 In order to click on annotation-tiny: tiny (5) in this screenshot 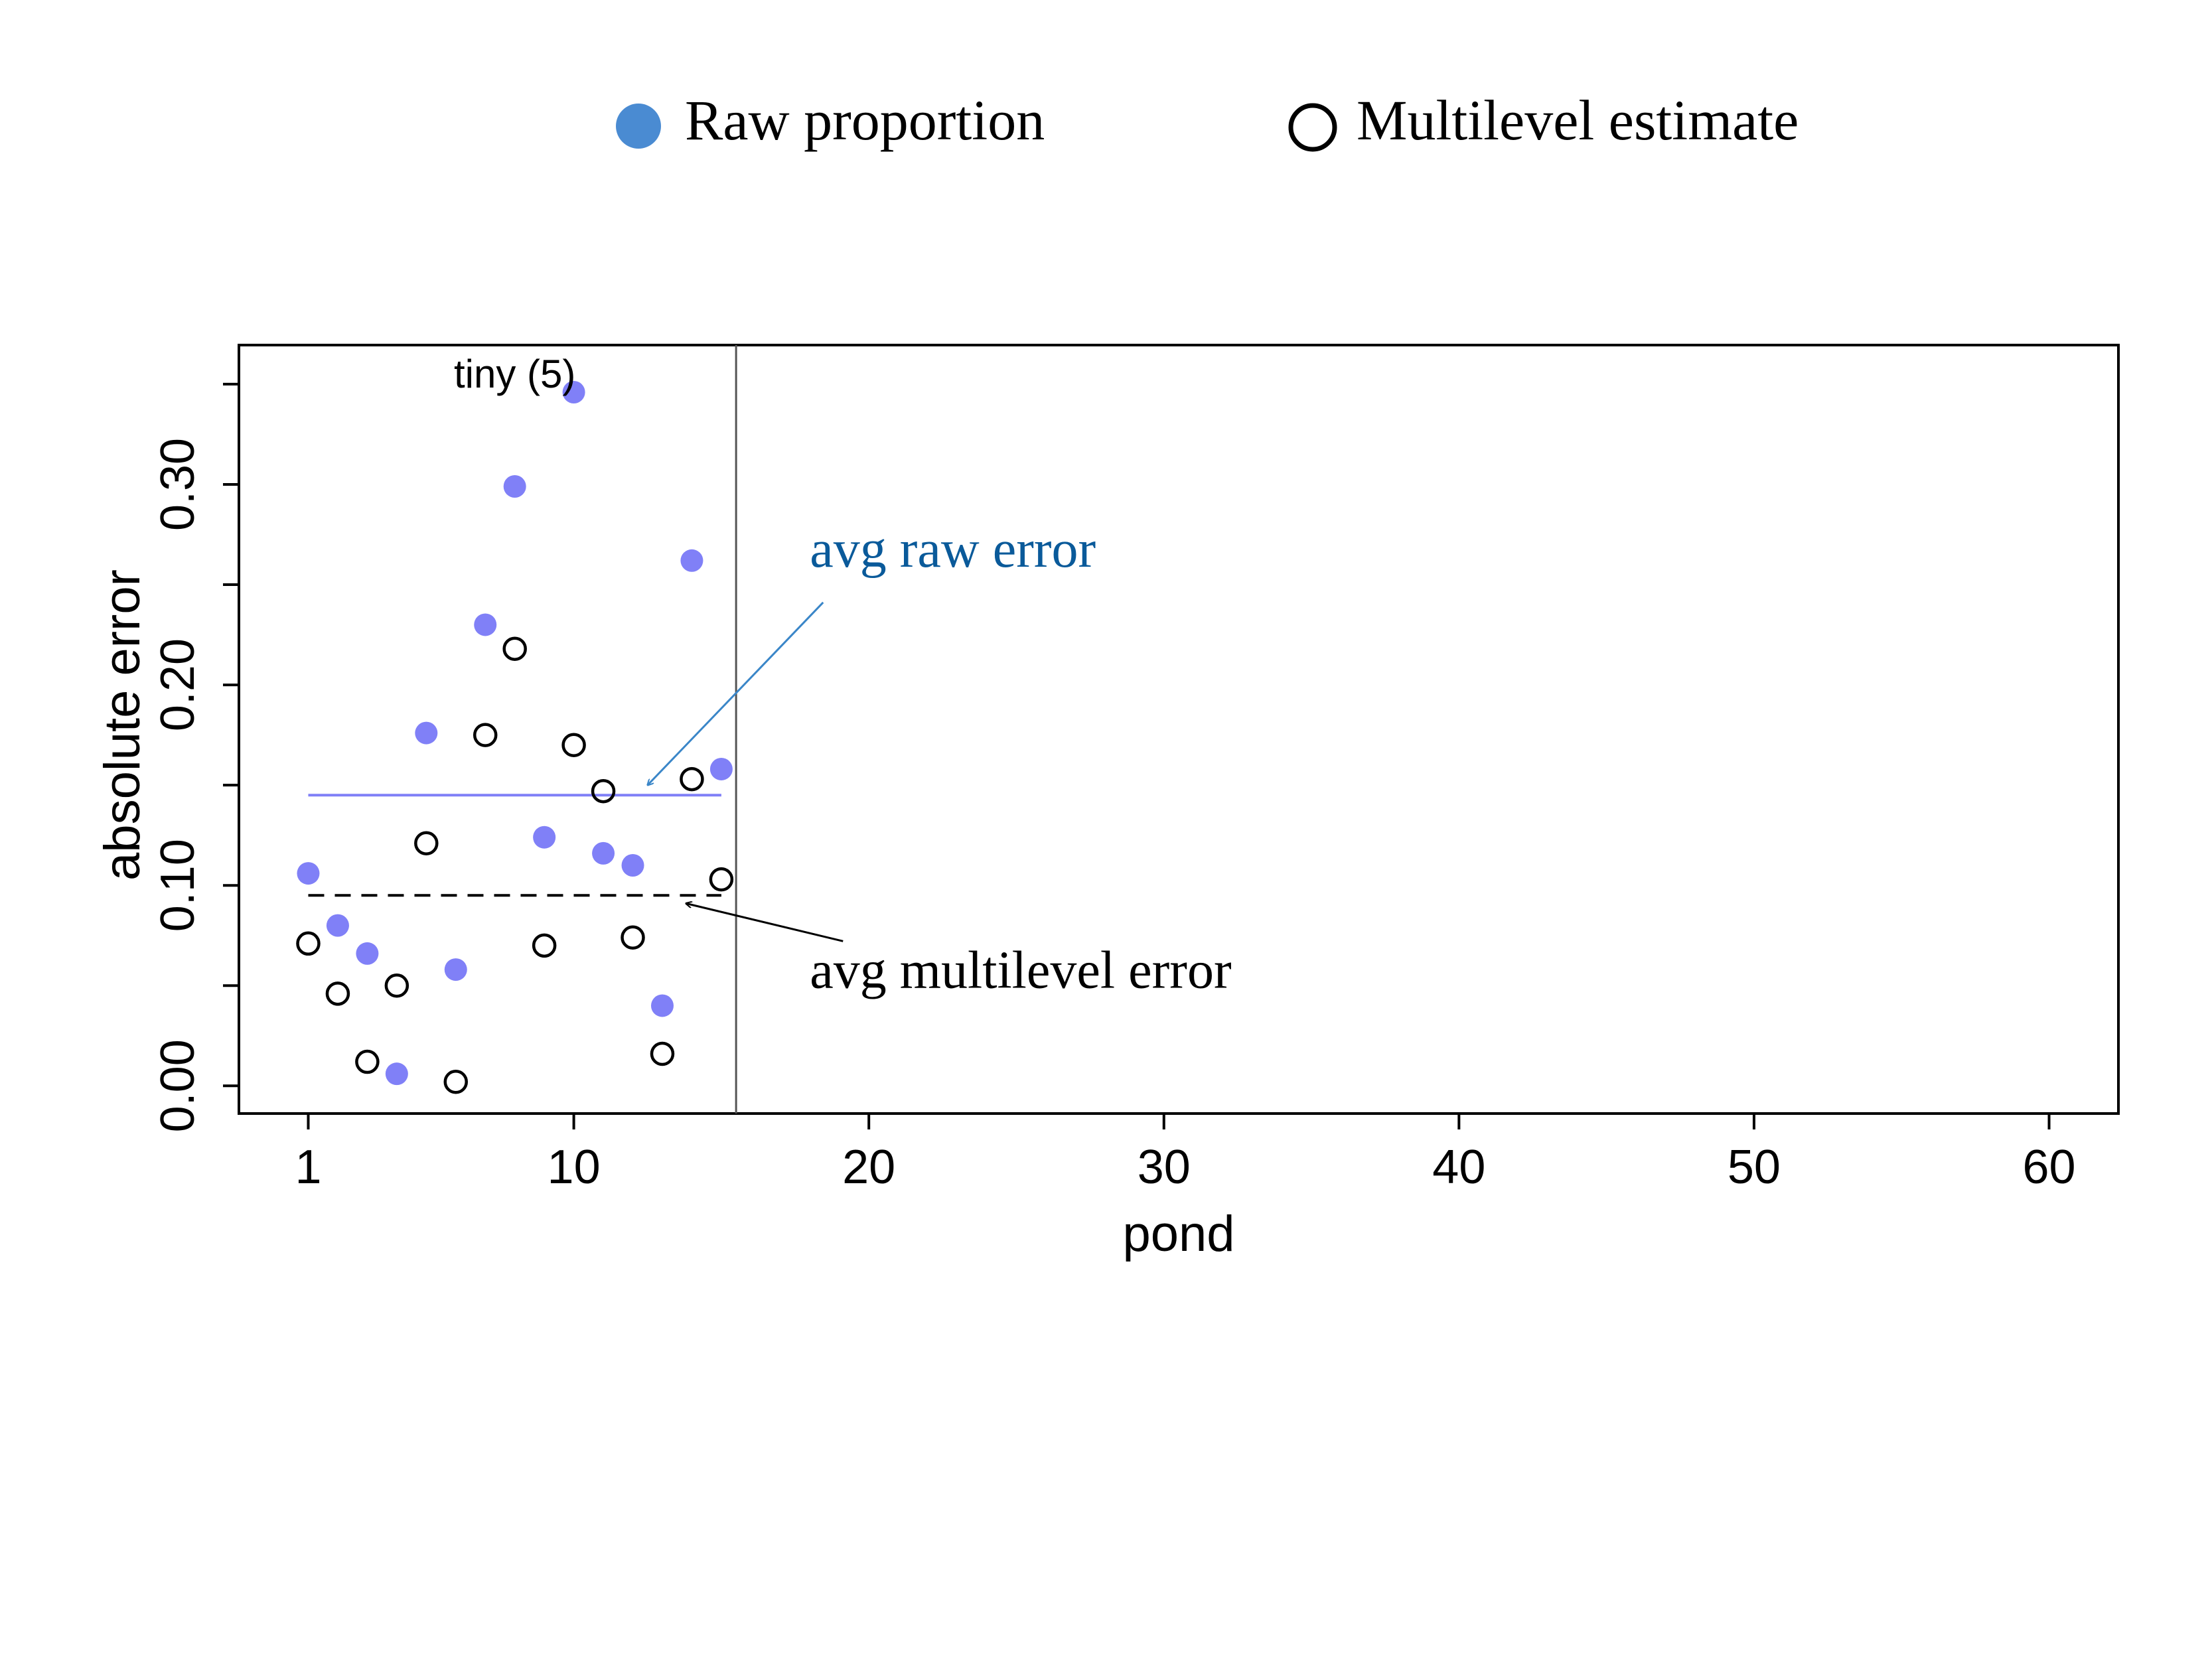, I will do `click(514, 374)`.